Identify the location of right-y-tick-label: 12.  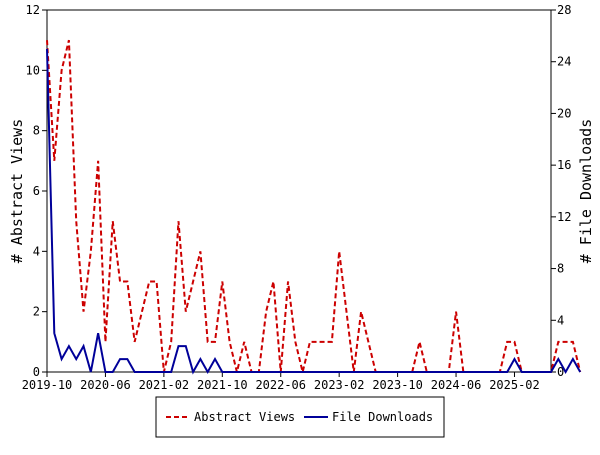
(564, 217).